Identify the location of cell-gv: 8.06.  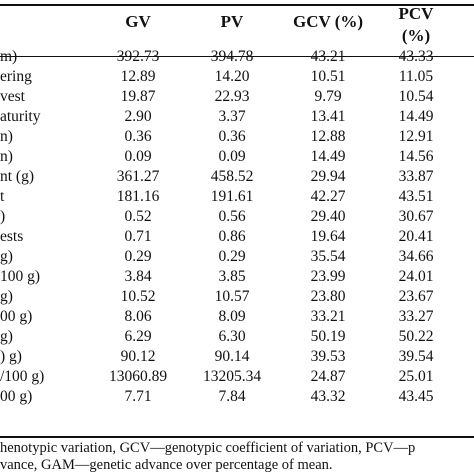
(138, 316).